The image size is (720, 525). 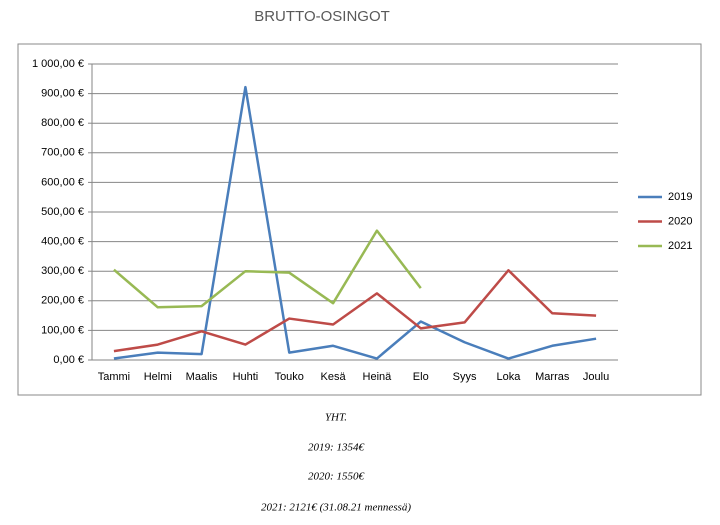 What do you see at coordinates (680, 197) in the screenshot?
I see `legend-label: 2019` at bounding box center [680, 197].